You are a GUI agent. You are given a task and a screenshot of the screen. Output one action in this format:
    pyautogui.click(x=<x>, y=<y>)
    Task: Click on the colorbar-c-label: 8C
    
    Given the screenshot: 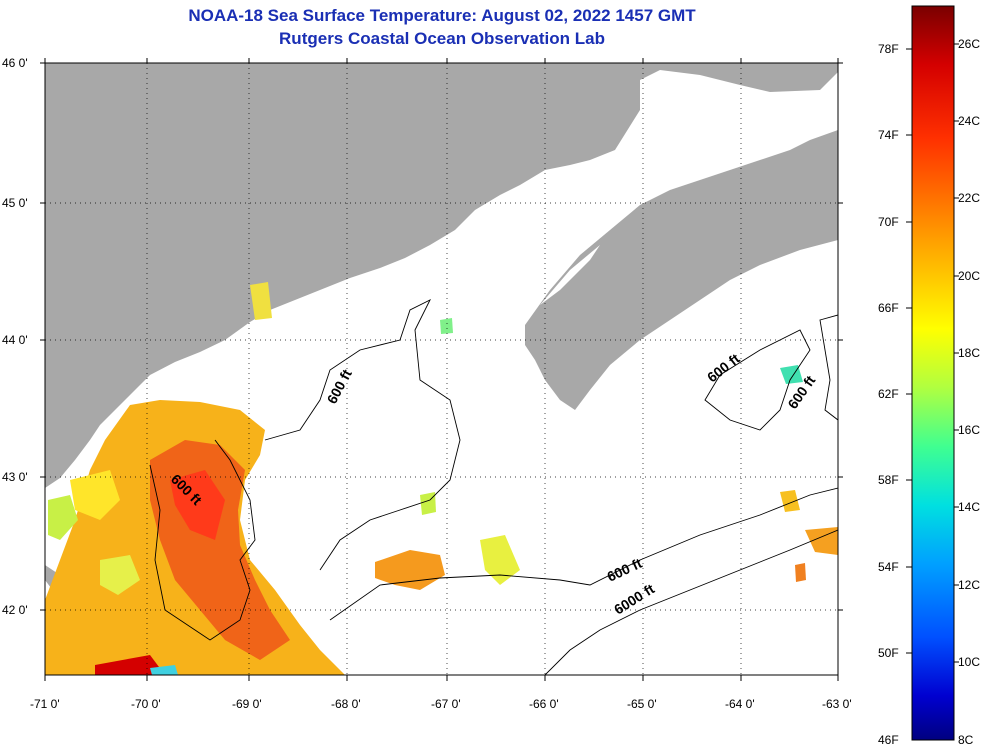 What is the action you would take?
    pyautogui.click(x=966, y=740)
    